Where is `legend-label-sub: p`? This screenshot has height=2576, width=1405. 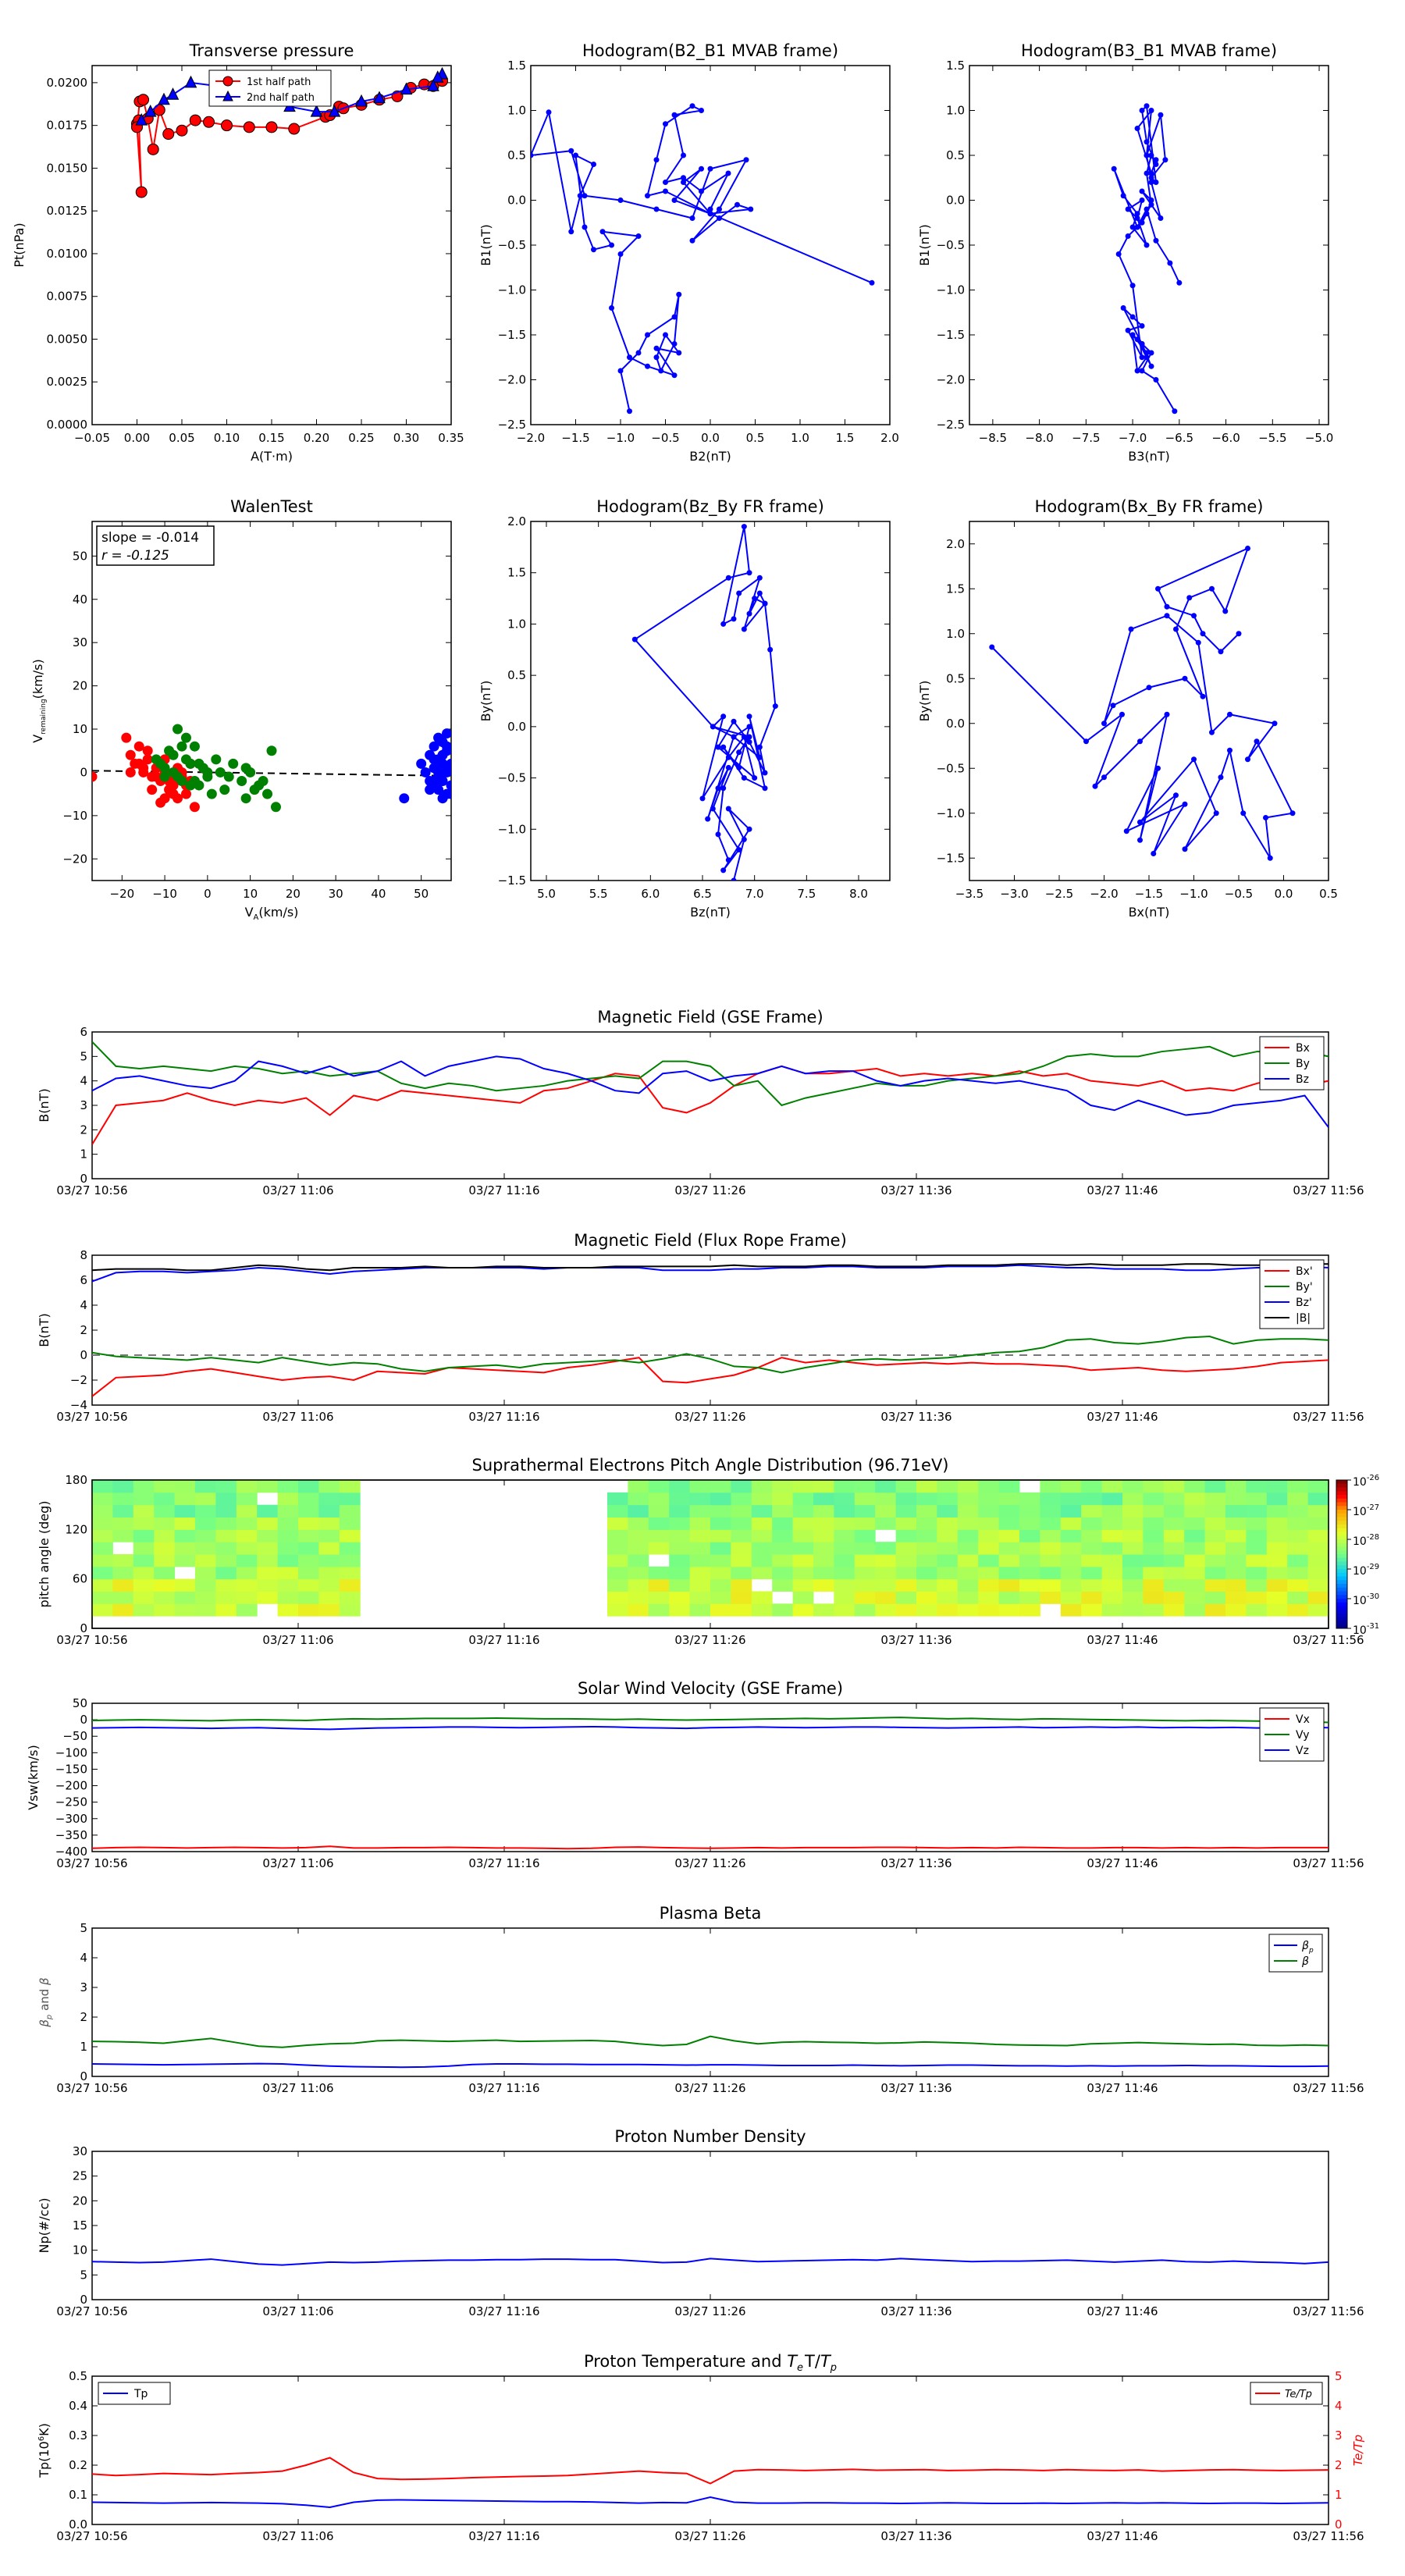
legend-label-sub: p is located at coordinates (1311, 1951).